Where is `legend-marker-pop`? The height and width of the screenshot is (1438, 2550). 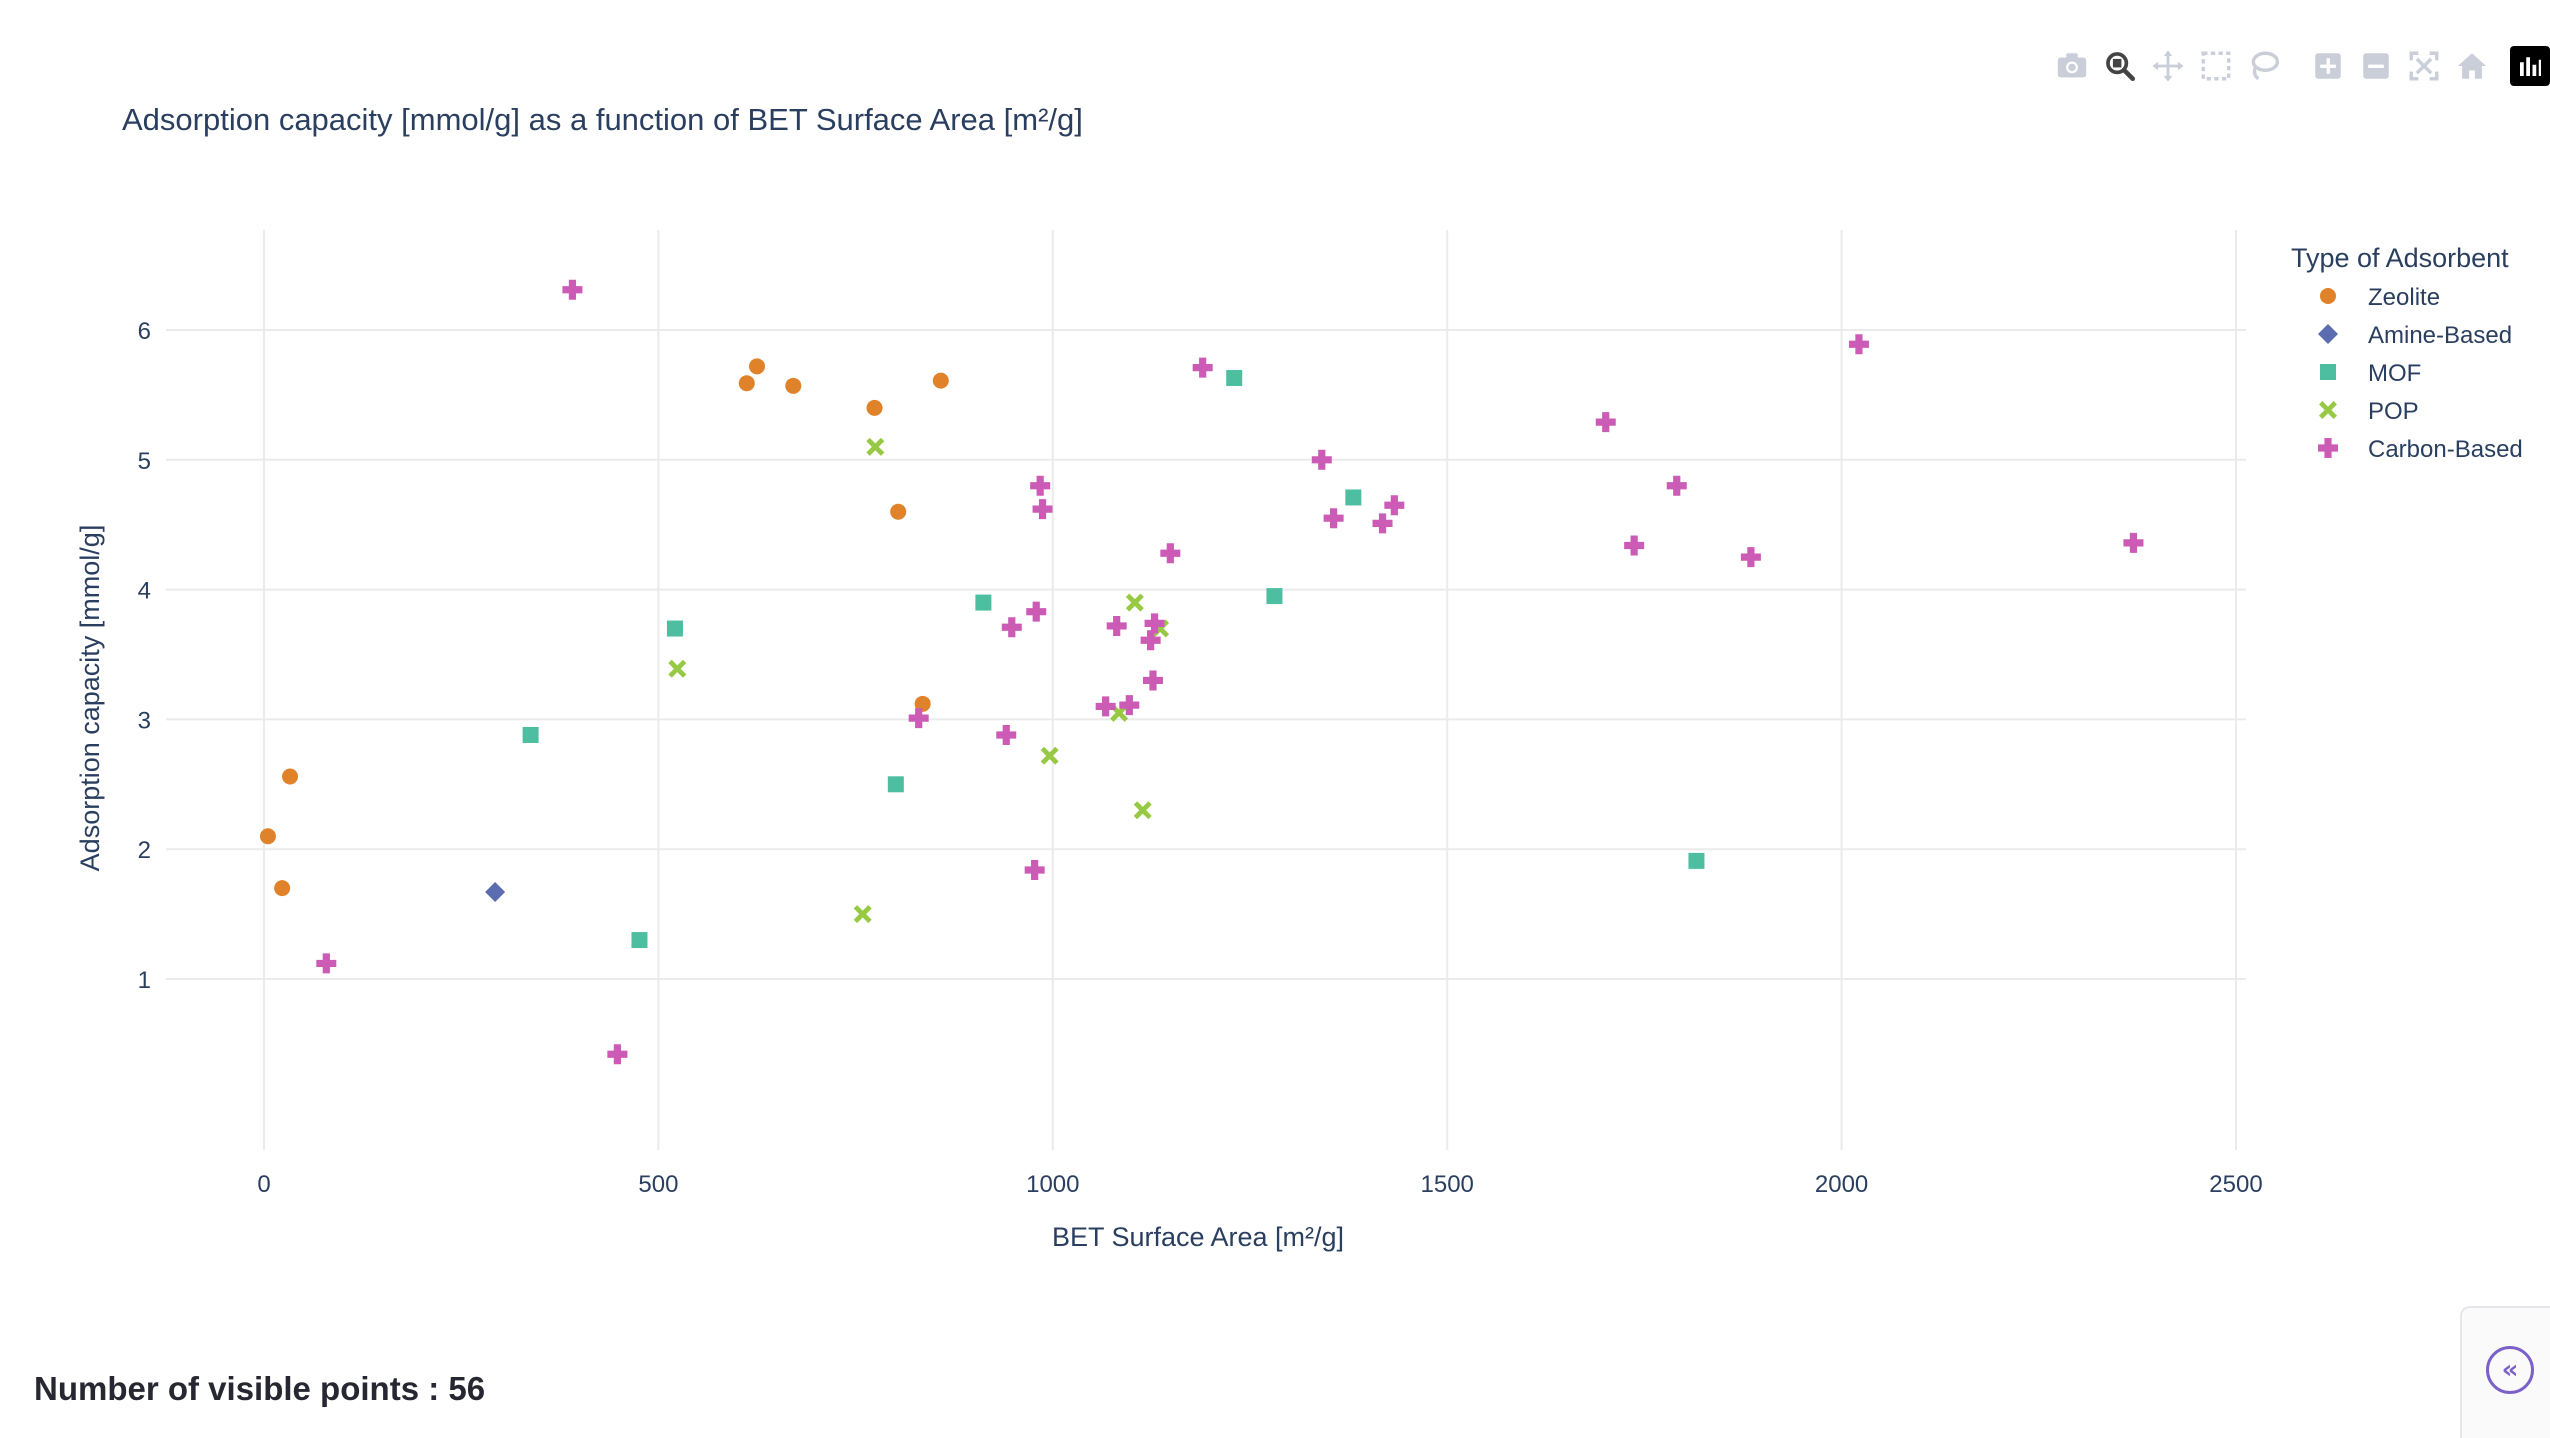
legend-marker-pop is located at coordinates (2328, 410).